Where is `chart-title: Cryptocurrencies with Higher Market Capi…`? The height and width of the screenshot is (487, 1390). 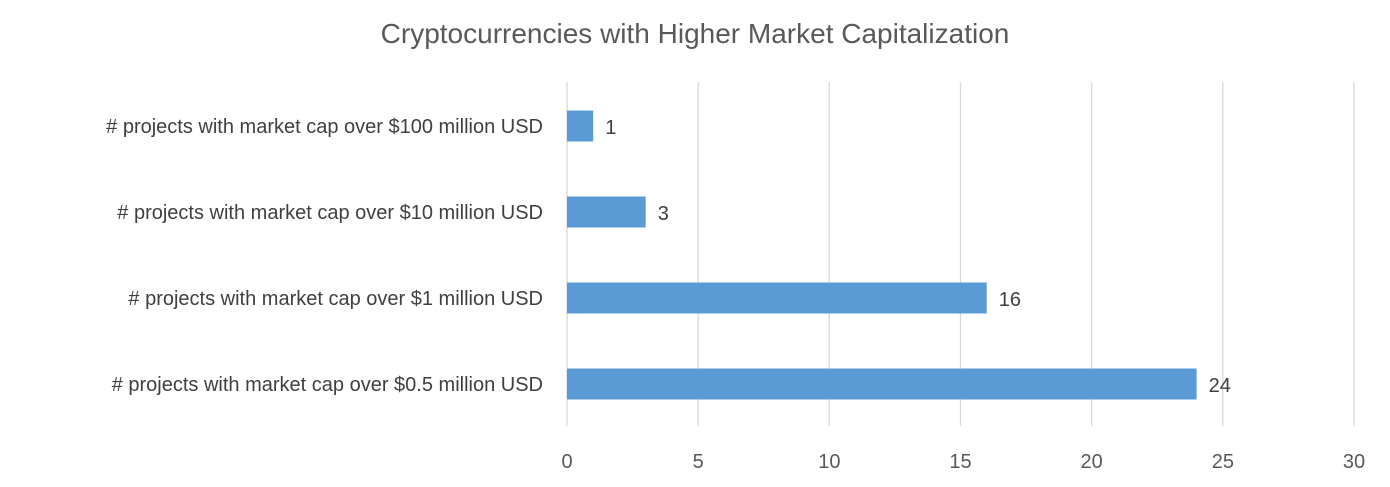 chart-title: Cryptocurrencies with Higher Market Capi… is located at coordinates (695, 33).